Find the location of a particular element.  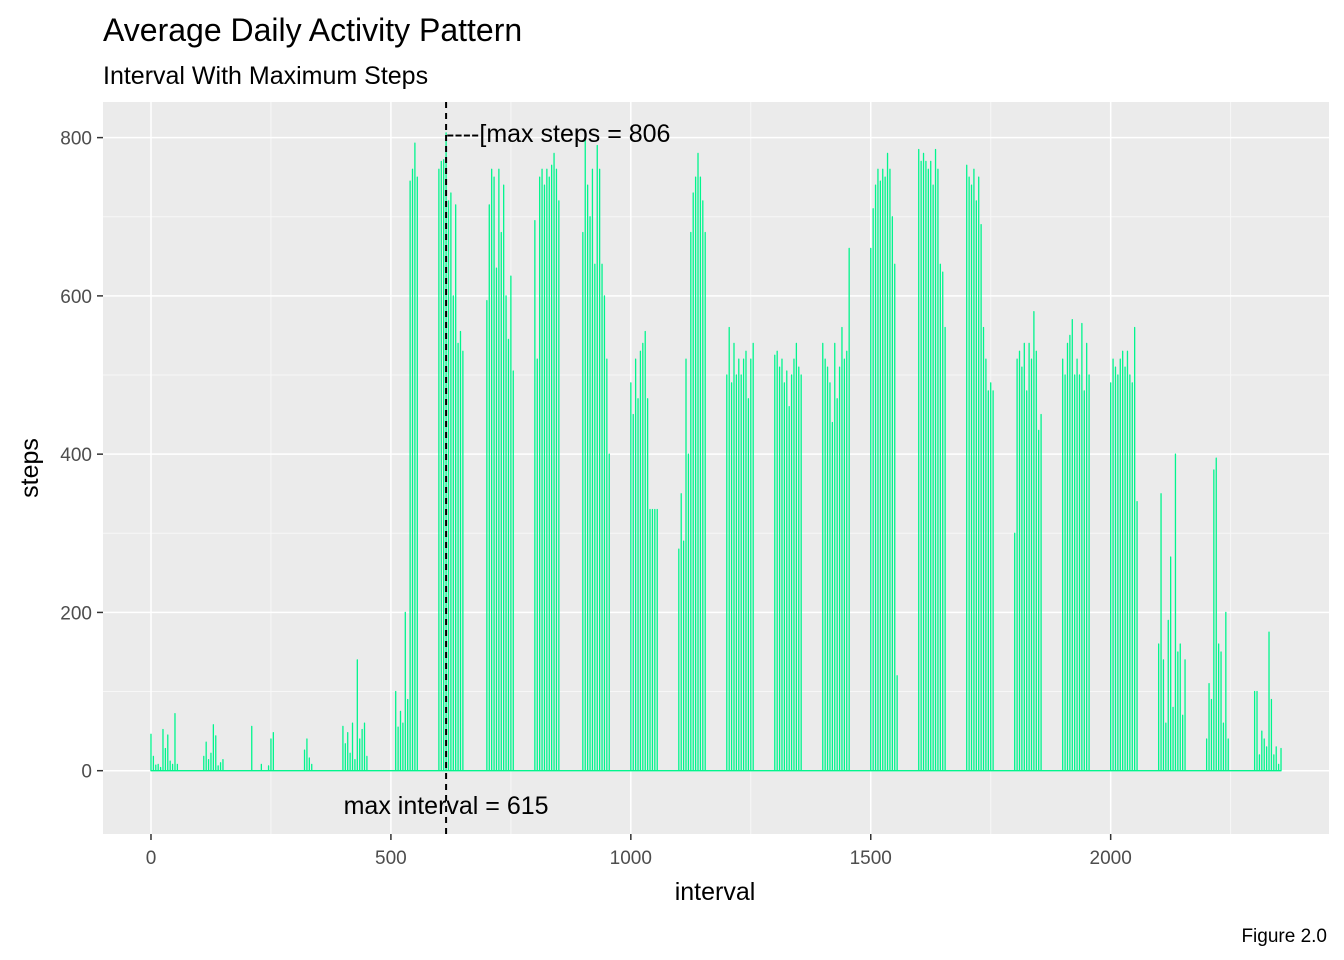

y-axis-ticks: 0 200 400 600 800 is located at coordinates (81, 456).